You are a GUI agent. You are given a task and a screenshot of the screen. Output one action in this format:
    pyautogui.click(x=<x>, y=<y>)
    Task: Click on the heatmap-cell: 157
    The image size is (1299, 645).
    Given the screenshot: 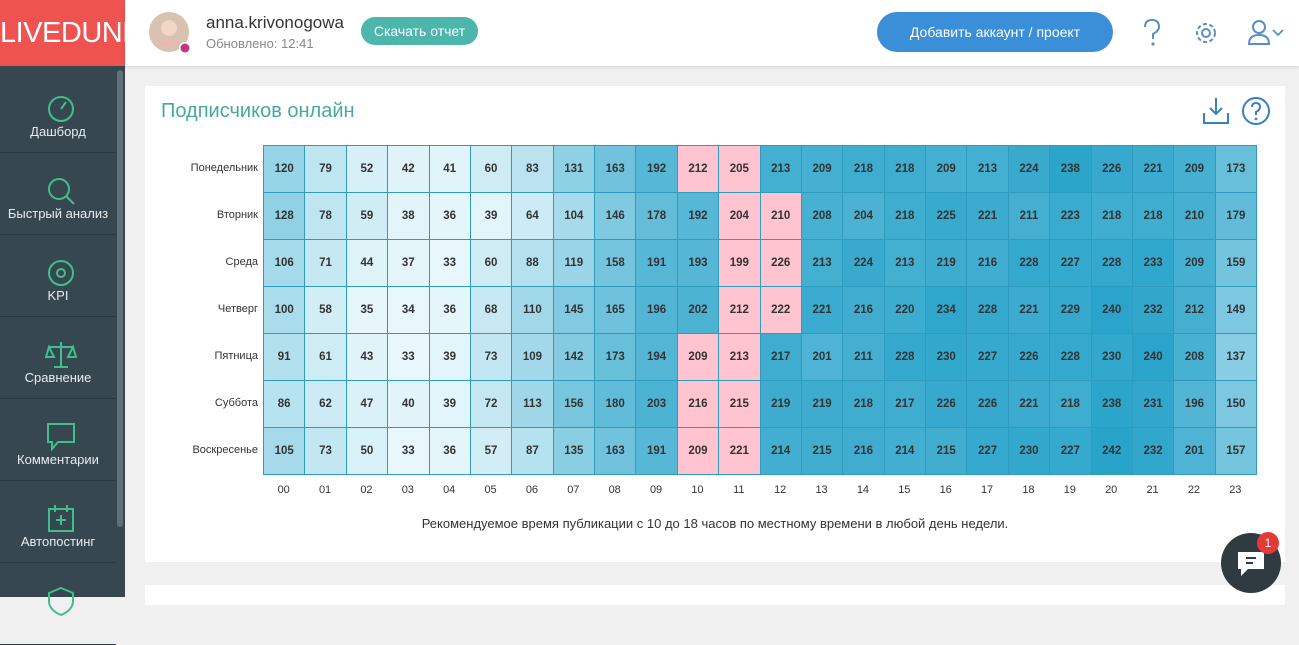 What is the action you would take?
    pyautogui.click(x=1235, y=451)
    